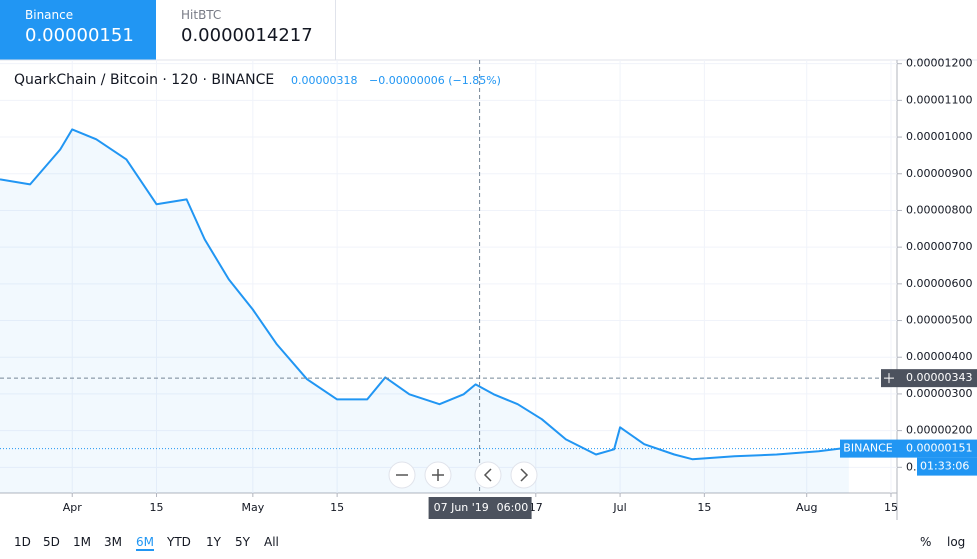 The height and width of the screenshot is (559, 977). What do you see at coordinates (51, 542) in the screenshot?
I see `toolbar-button: 5D` at bounding box center [51, 542].